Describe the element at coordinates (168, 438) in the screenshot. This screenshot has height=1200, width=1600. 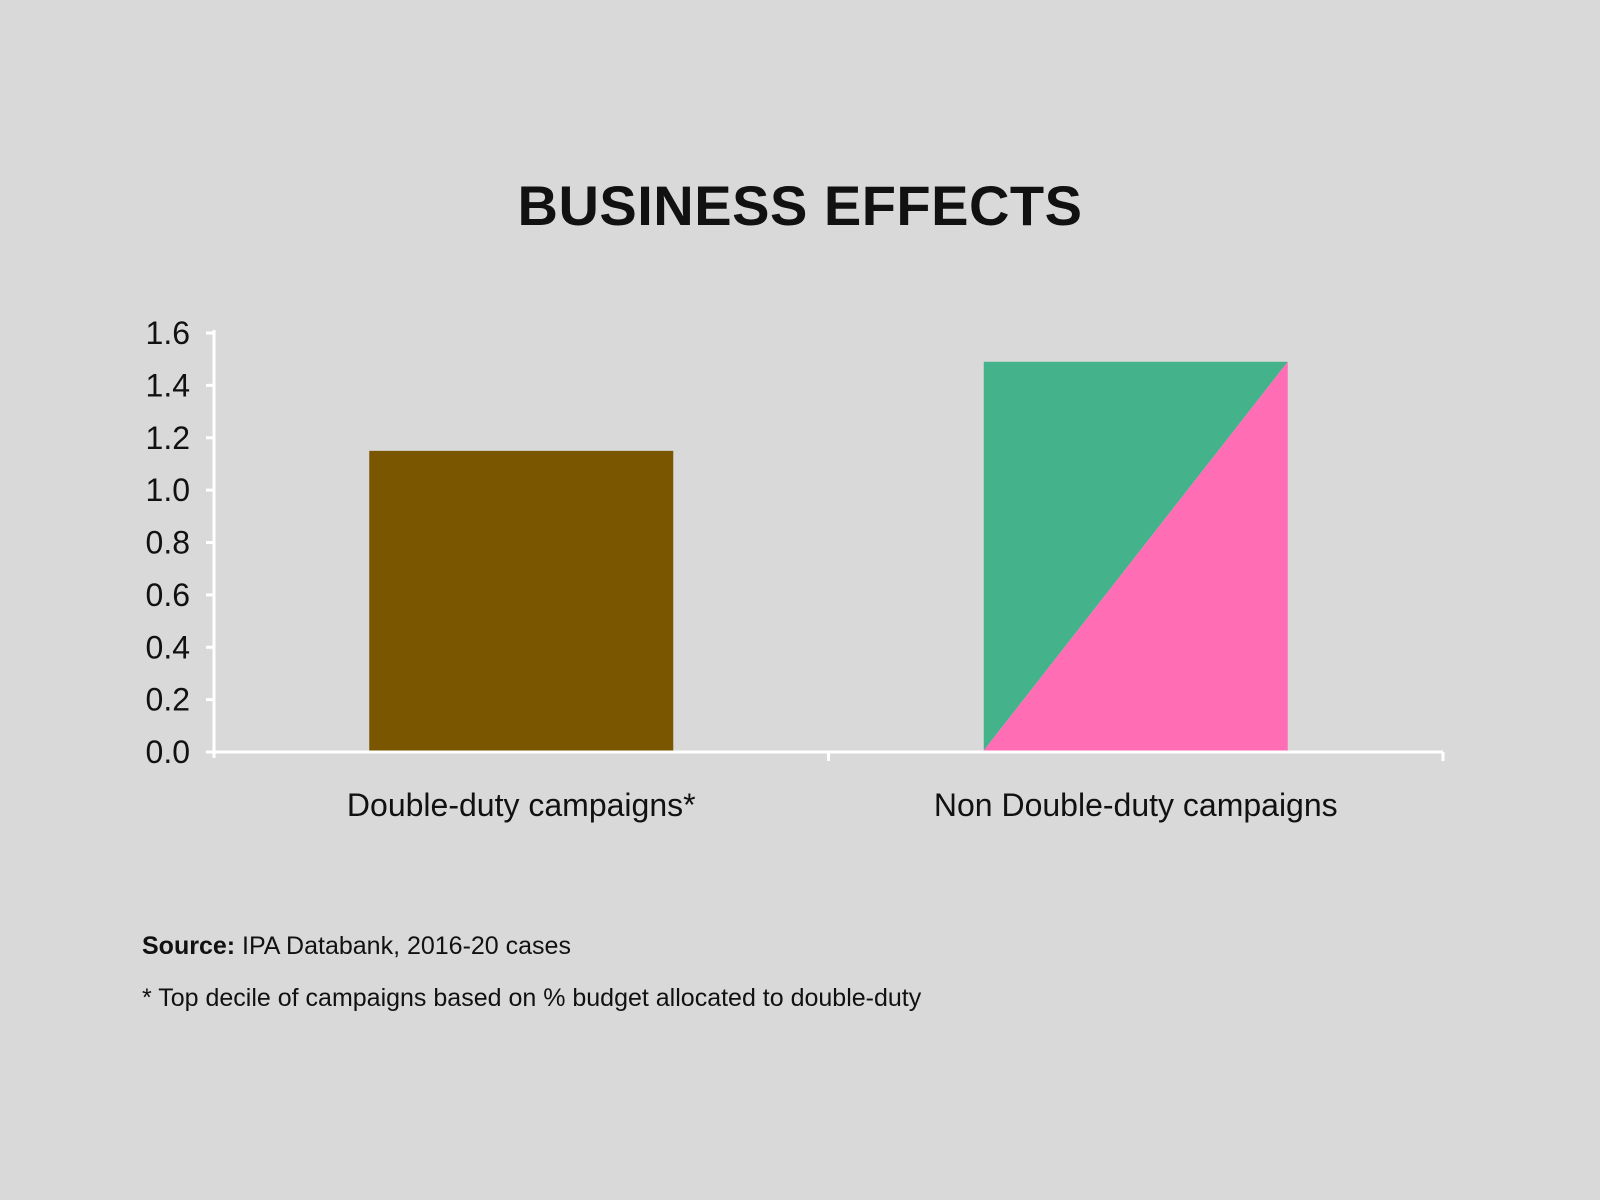
I see `y-tick-label-6: 1.2` at that location.